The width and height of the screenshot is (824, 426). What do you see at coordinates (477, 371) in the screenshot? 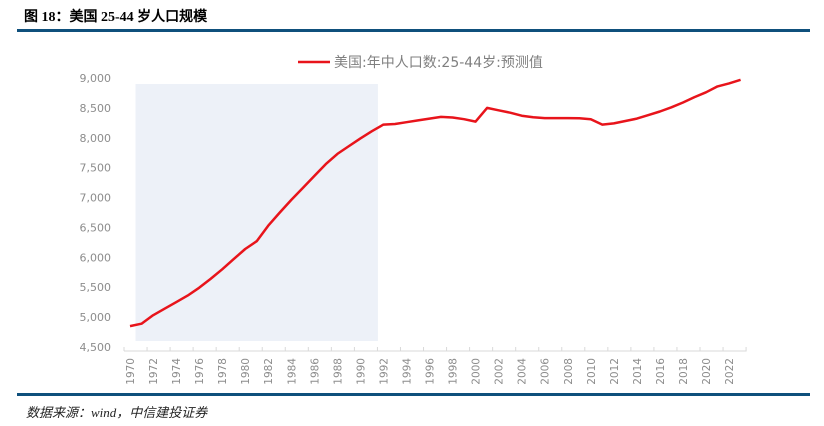
I see `x-tick-label: 2000` at bounding box center [477, 371].